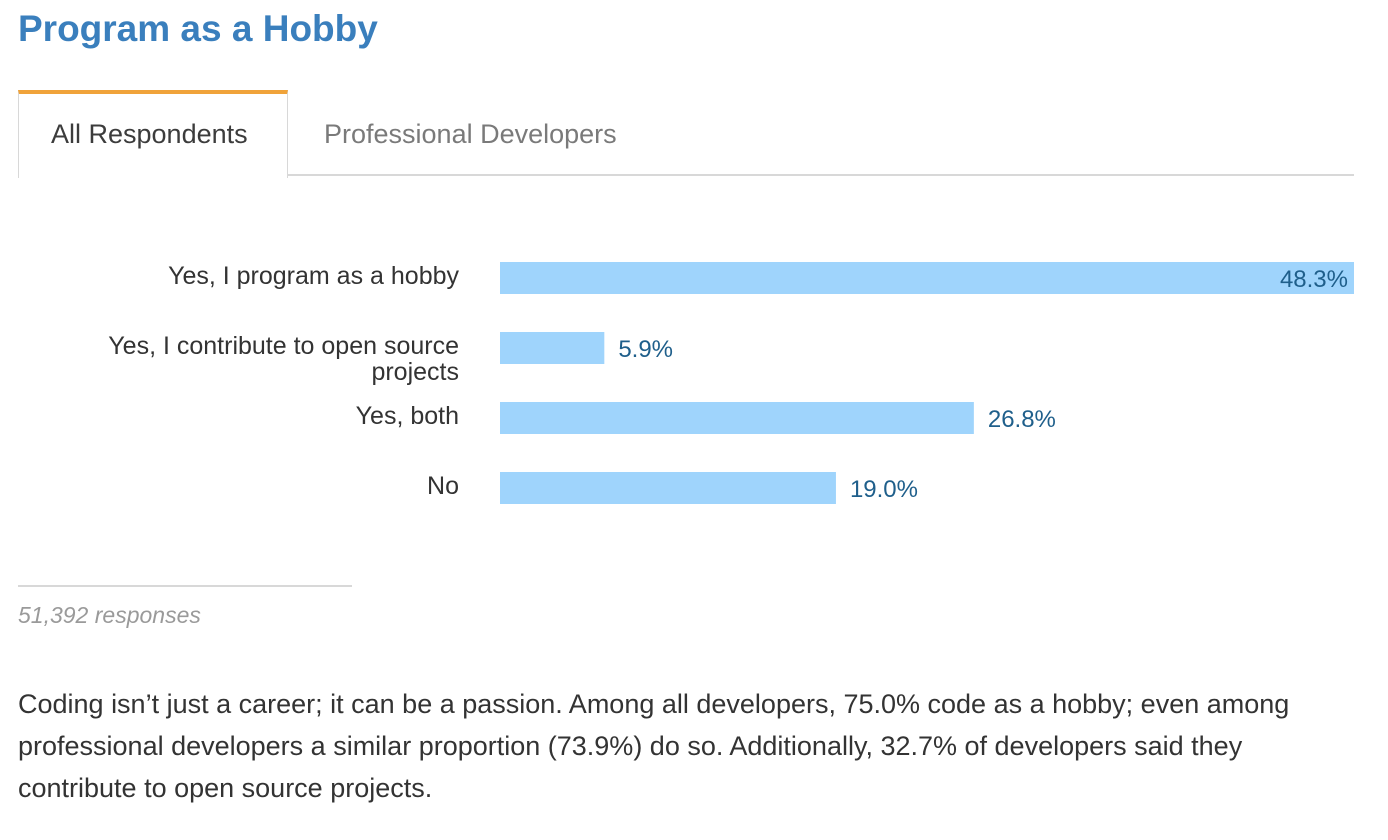 The image size is (1388, 840). Describe the element at coordinates (185, 586) in the screenshot. I see `divider` at that location.